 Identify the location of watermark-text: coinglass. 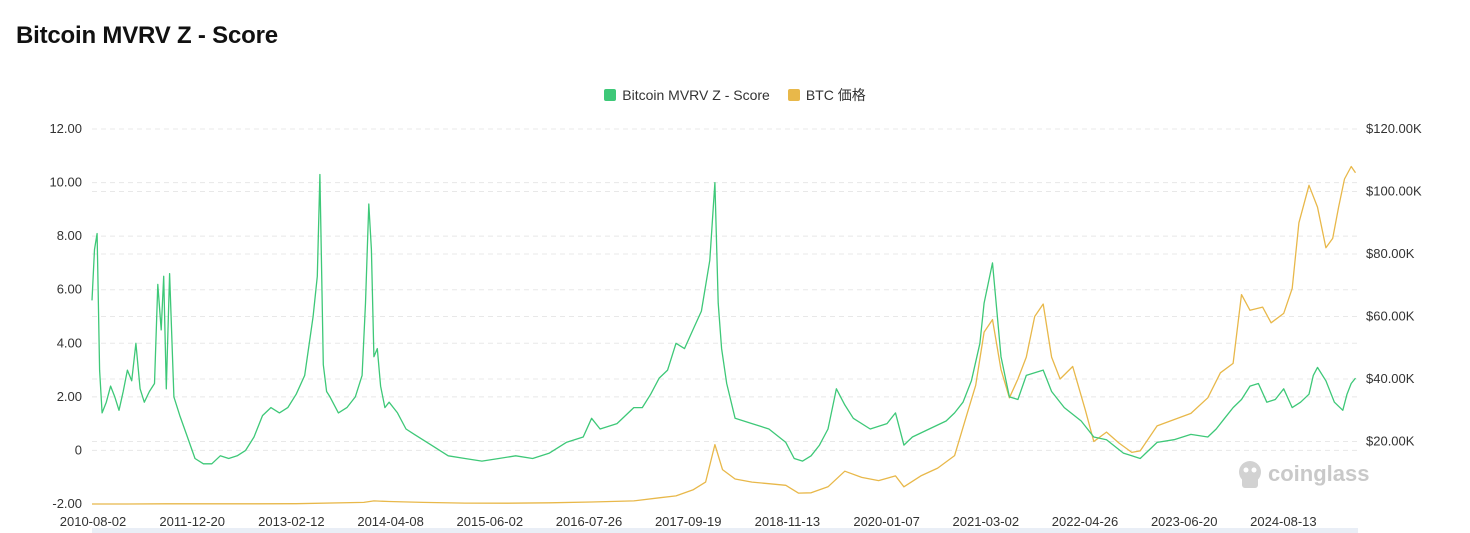
(1318, 473).